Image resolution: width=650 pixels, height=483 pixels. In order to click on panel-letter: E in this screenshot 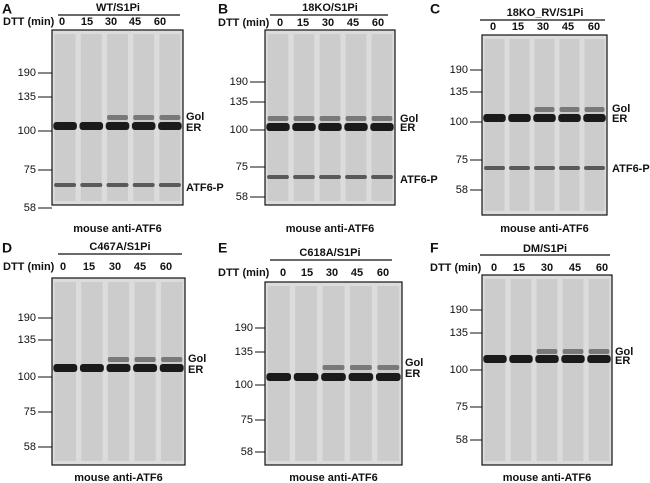, I will do `click(222, 248)`.